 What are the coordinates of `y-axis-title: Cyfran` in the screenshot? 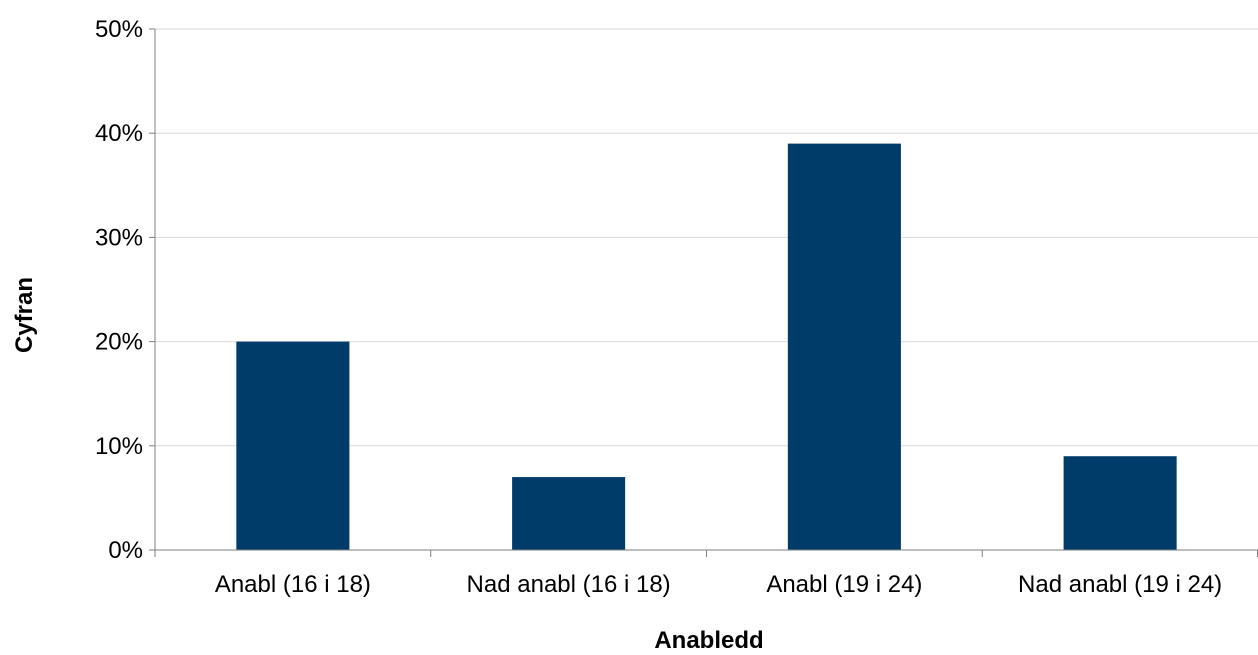 It's located at (24, 315).